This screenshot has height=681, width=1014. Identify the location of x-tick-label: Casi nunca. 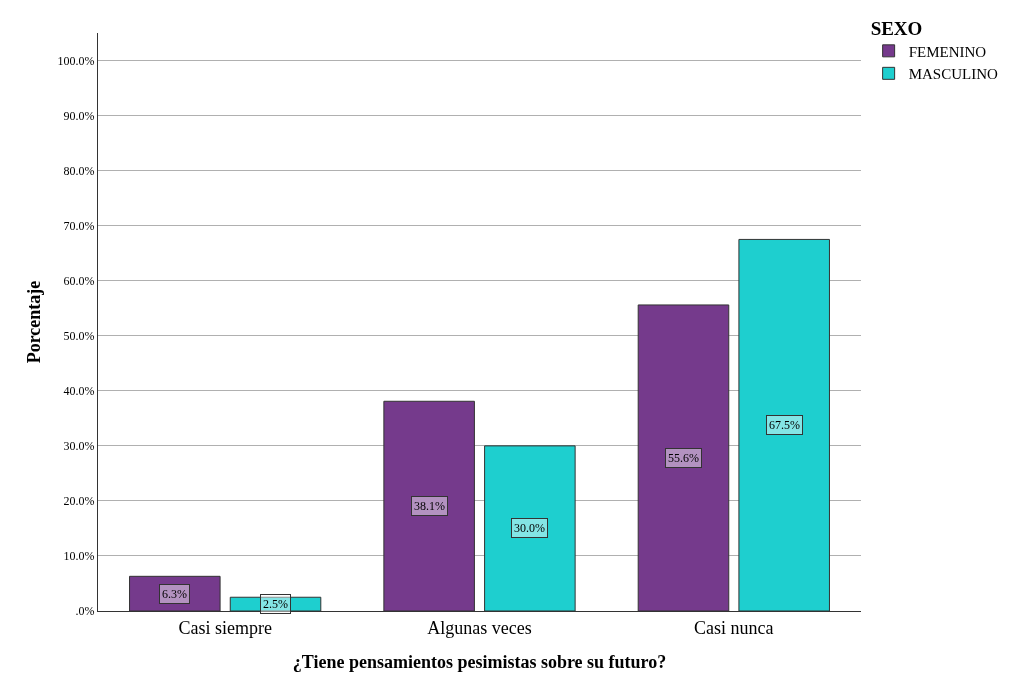
(734, 627).